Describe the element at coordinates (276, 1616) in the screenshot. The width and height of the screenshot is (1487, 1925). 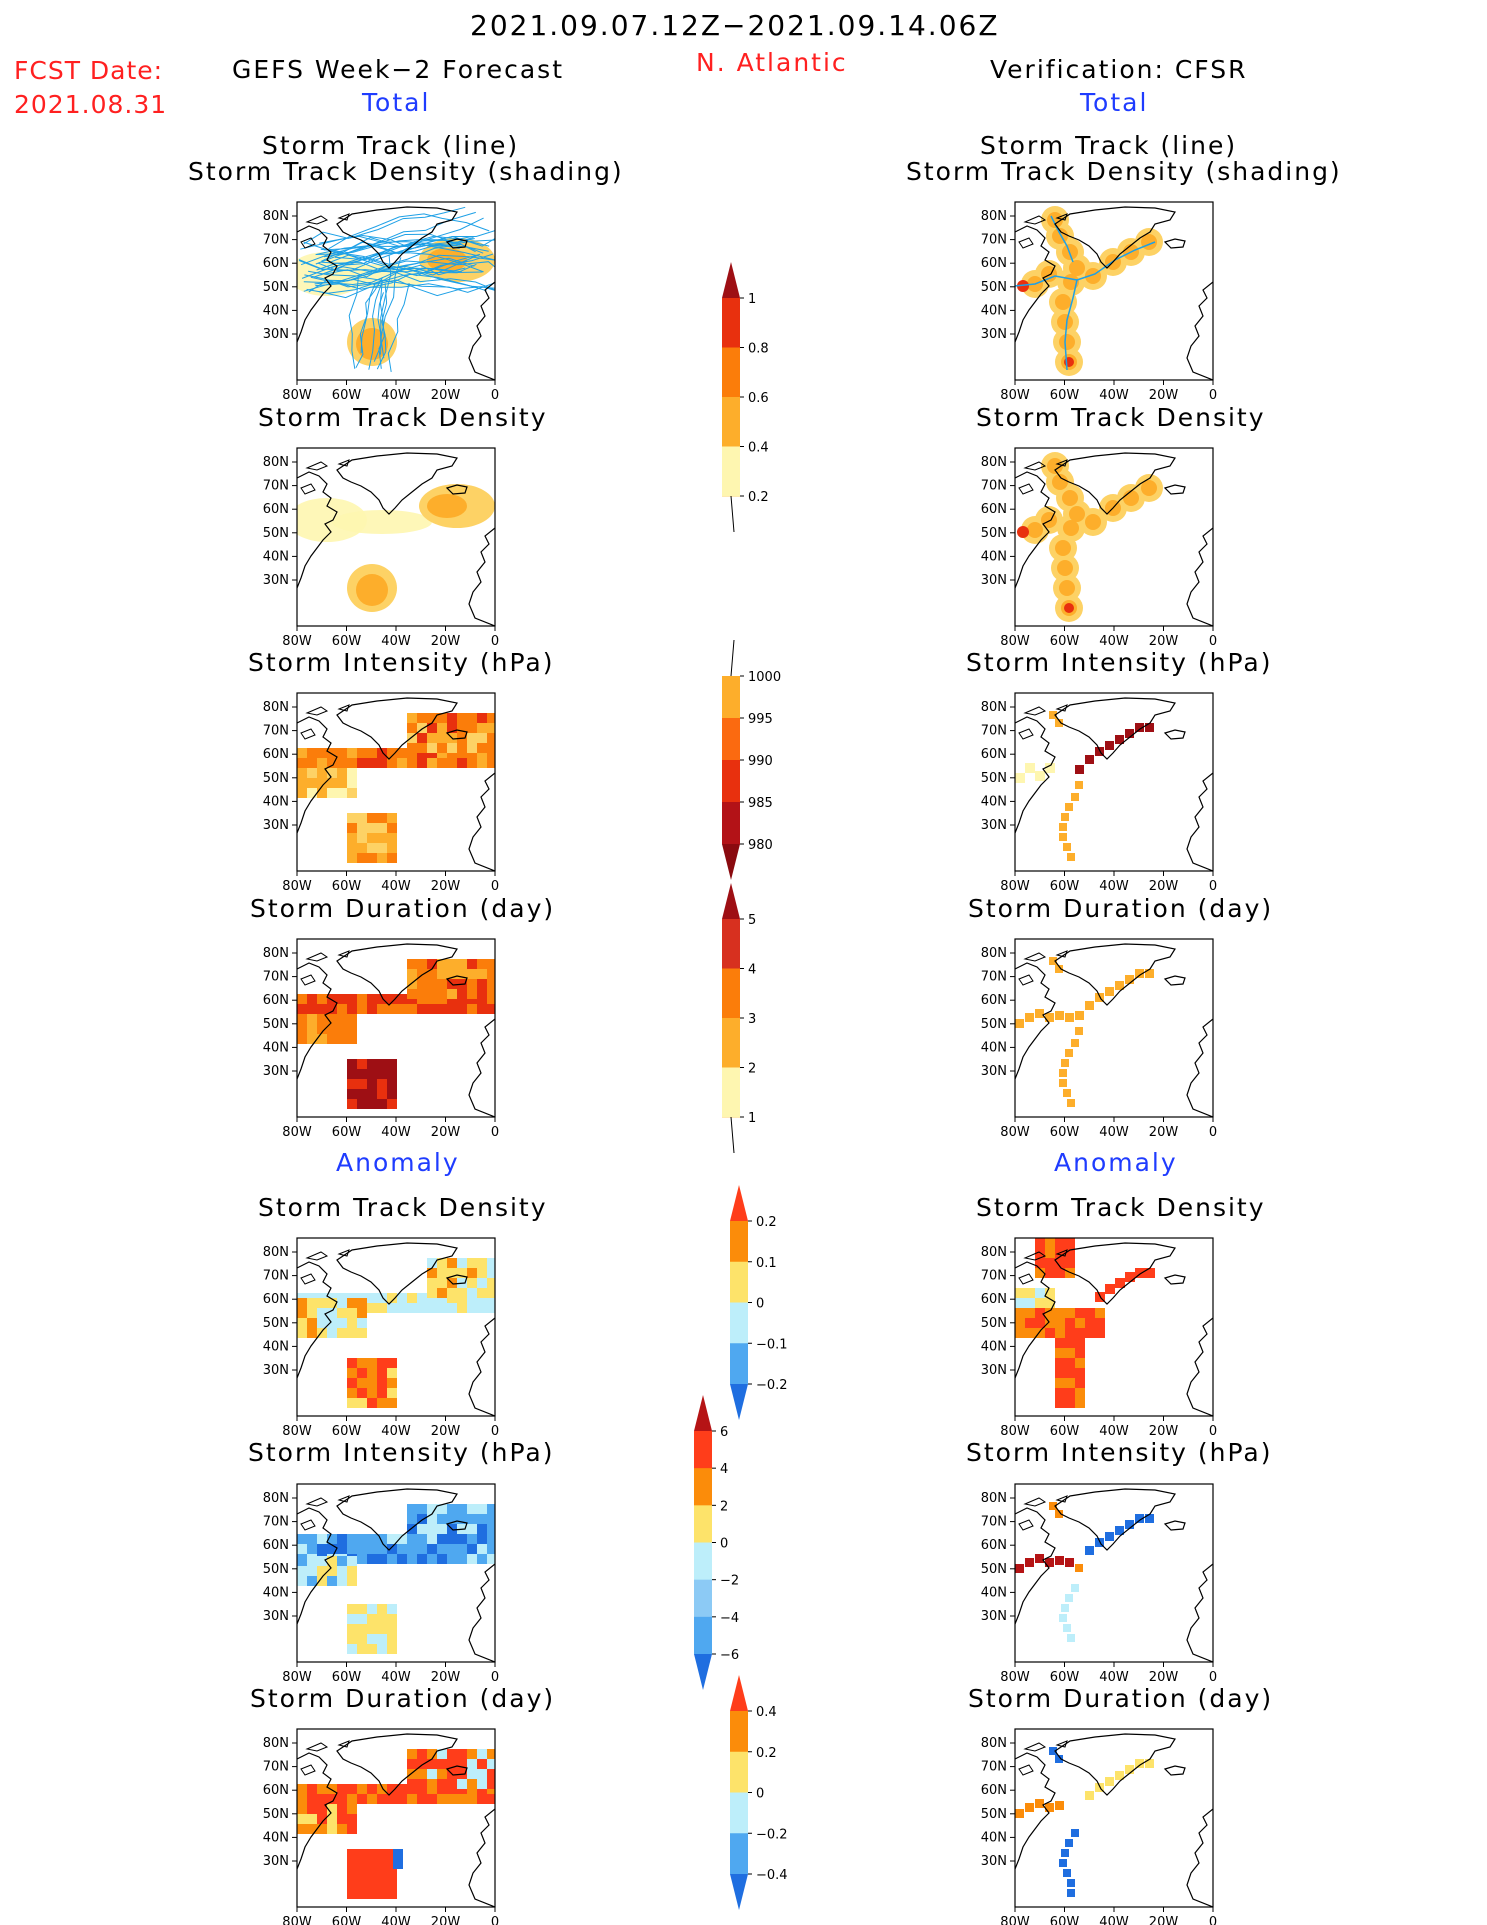
I see `lat-tick-label: 30N` at that location.